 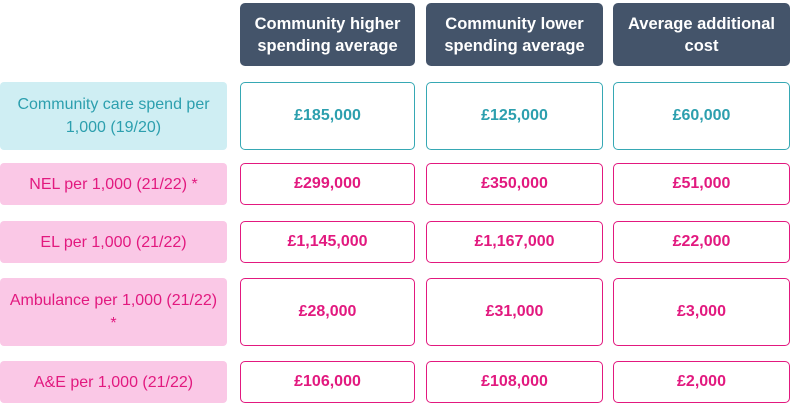 What do you see at coordinates (701, 34) in the screenshot?
I see `column-header-additional-cost: Average additional cost` at bounding box center [701, 34].